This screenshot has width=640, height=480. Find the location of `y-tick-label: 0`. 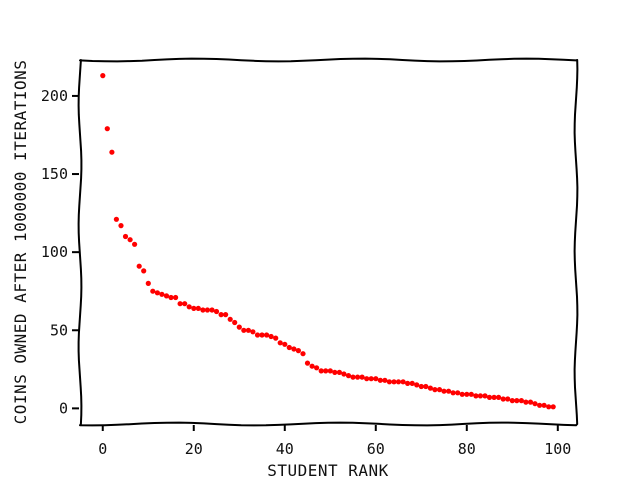

y-tick-label: 0 is located at coordinates (63, 408).